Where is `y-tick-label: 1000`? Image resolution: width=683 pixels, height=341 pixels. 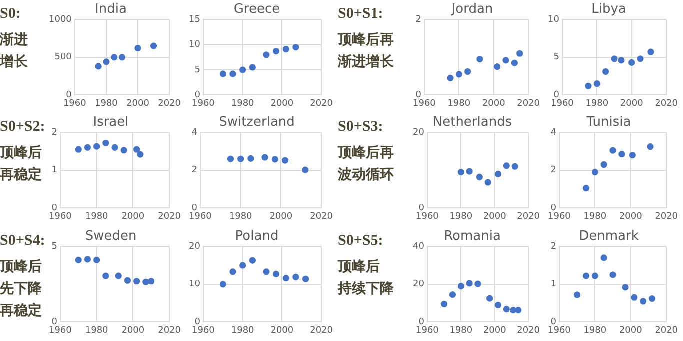
y-tick-label: 1000 is located at coordinates (60, 19).